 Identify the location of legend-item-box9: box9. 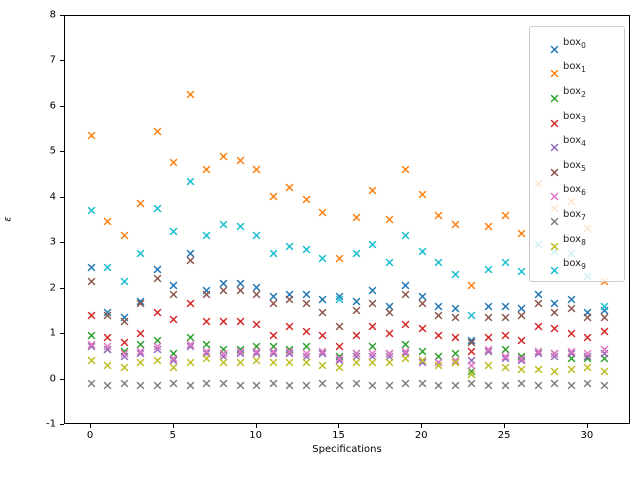
(580, 264).